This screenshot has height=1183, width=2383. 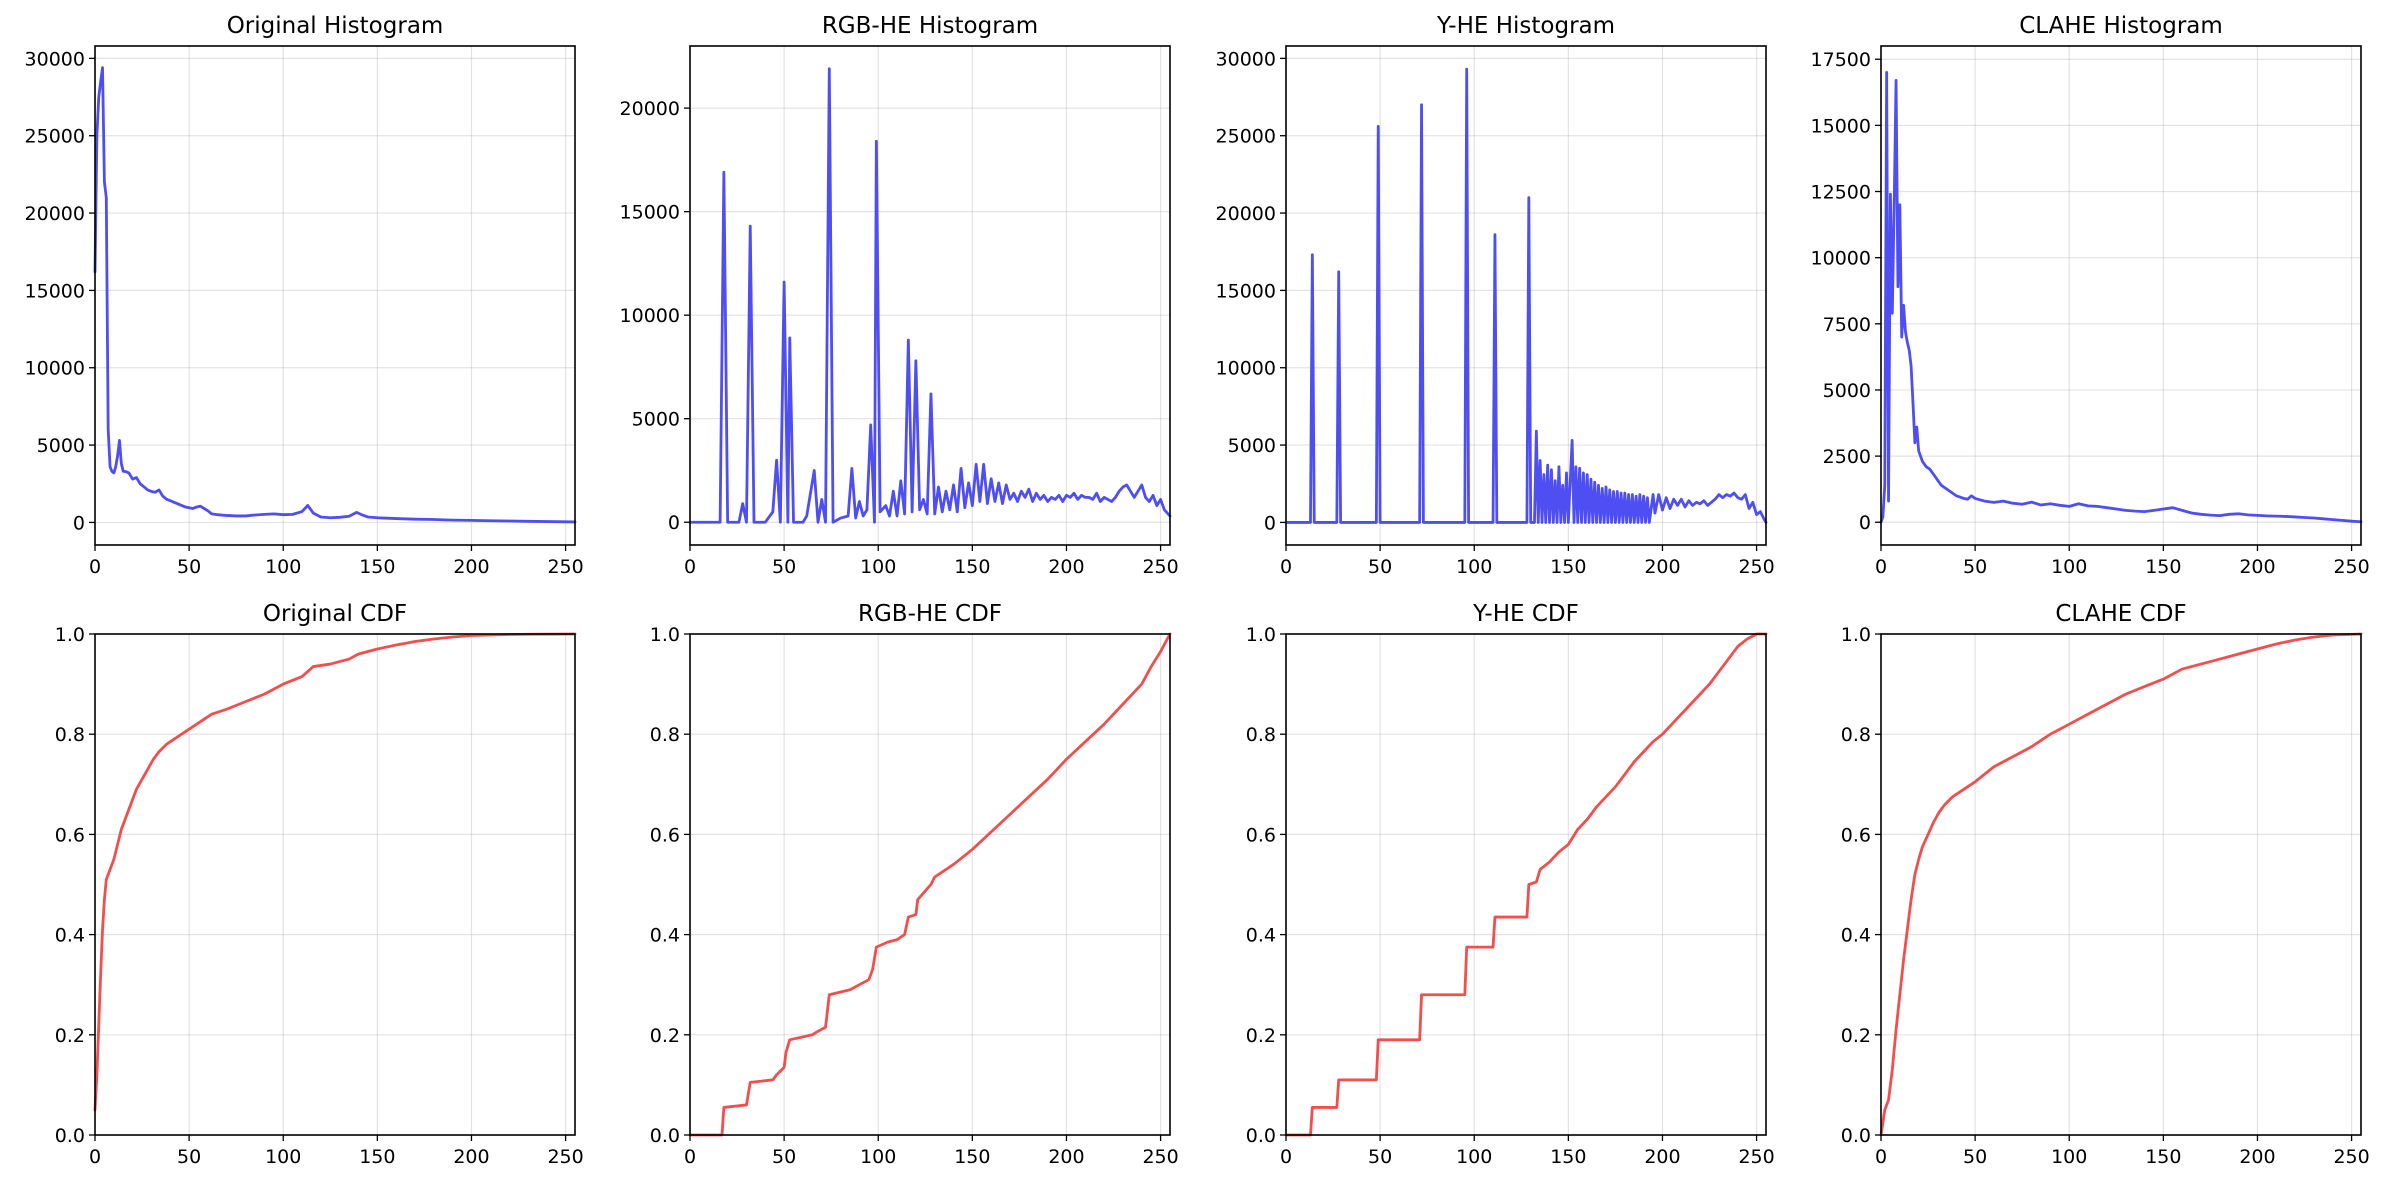 I want to click on y-tick-label: 7500, so click(x=1847, y=325).